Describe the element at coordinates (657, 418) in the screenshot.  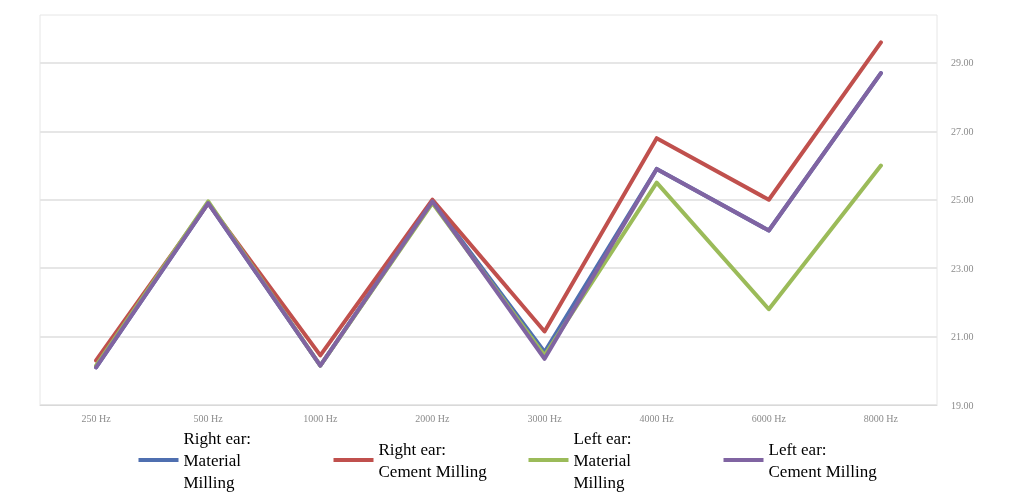
I see `x-tick-label: 4000 Hz` at that location.